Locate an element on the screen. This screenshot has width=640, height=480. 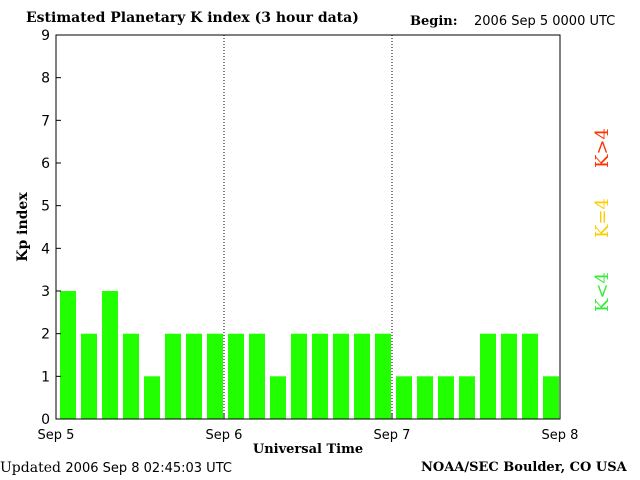
y-tick-label-2: 2 is located at coordinates (45, 335).